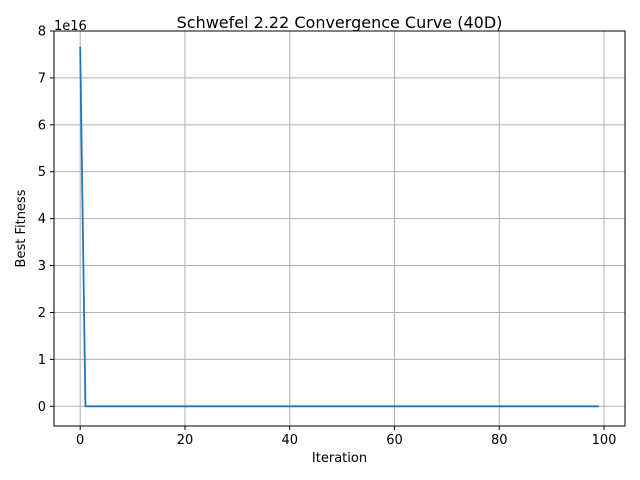 This screenshot has width=640, height=480. Describe the element at coordinates (42, 266) in the screenshot. I see `y-tick-label: 3` at that location.